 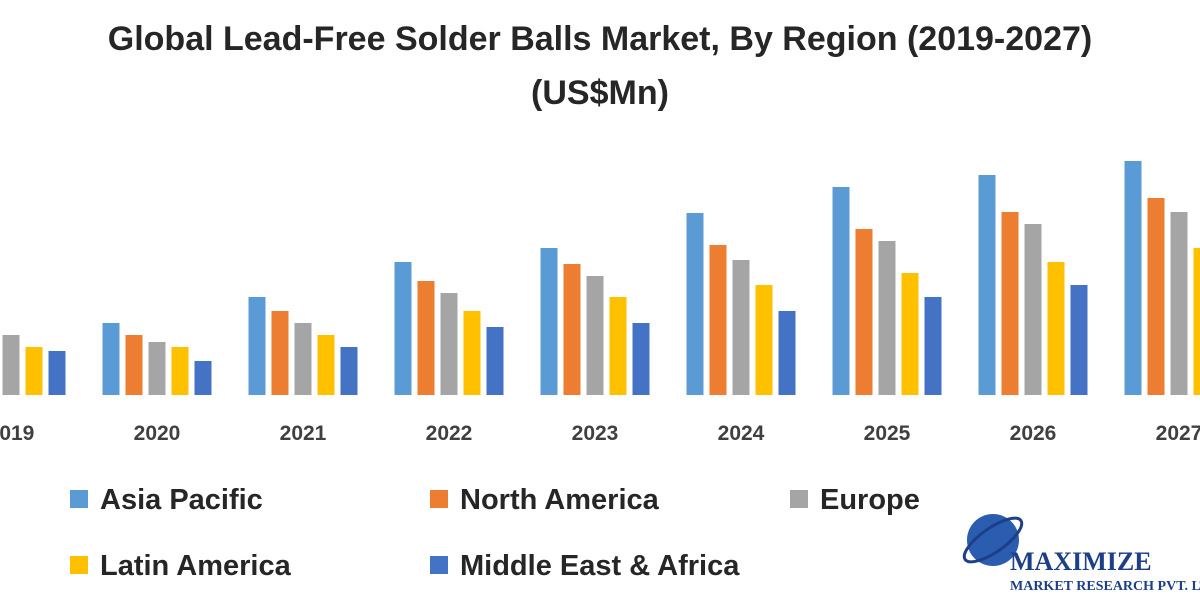 I want to click on logo: MAXIMIZE MARKET RESEARCH PVT. LTD., so click(x=1081, y=554).